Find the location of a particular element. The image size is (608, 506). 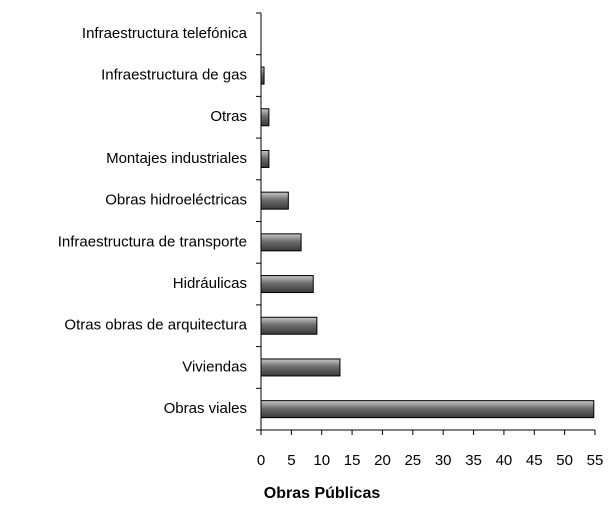

y-tick-label: Obras hidroeléctricas is located at coordinates (176, 200).